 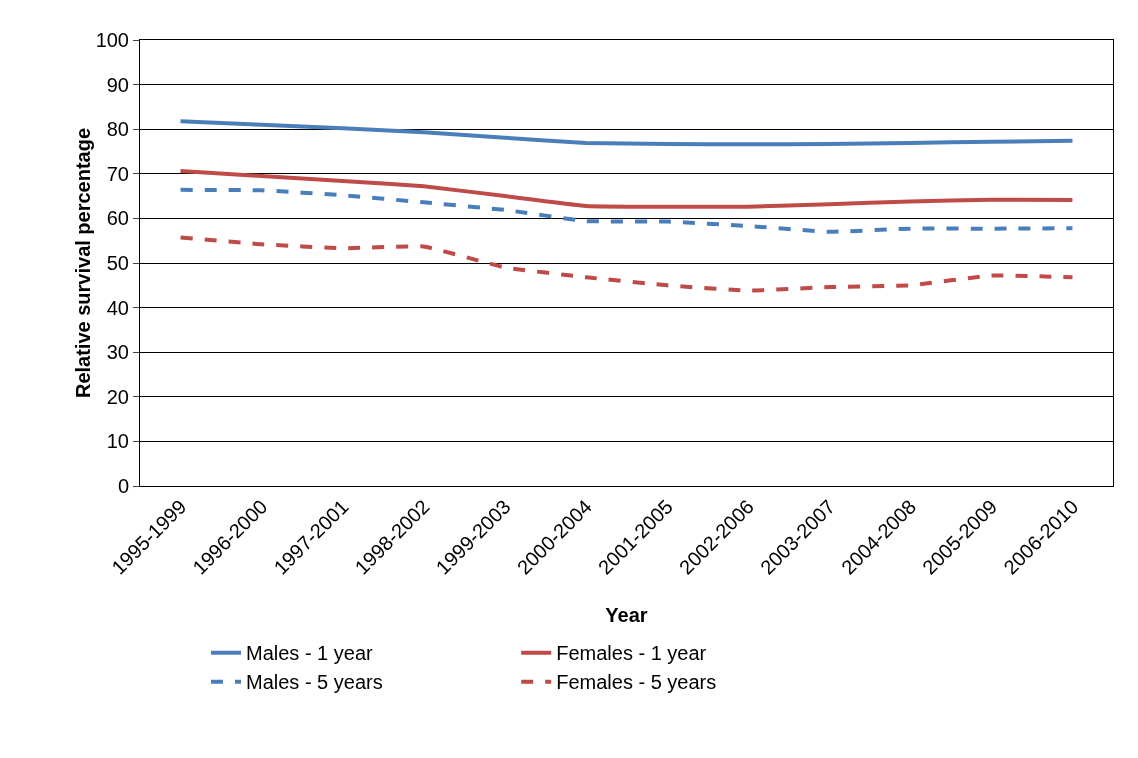 I want to click on legend-label: Males - 1 year, so click(x=310, y=653).